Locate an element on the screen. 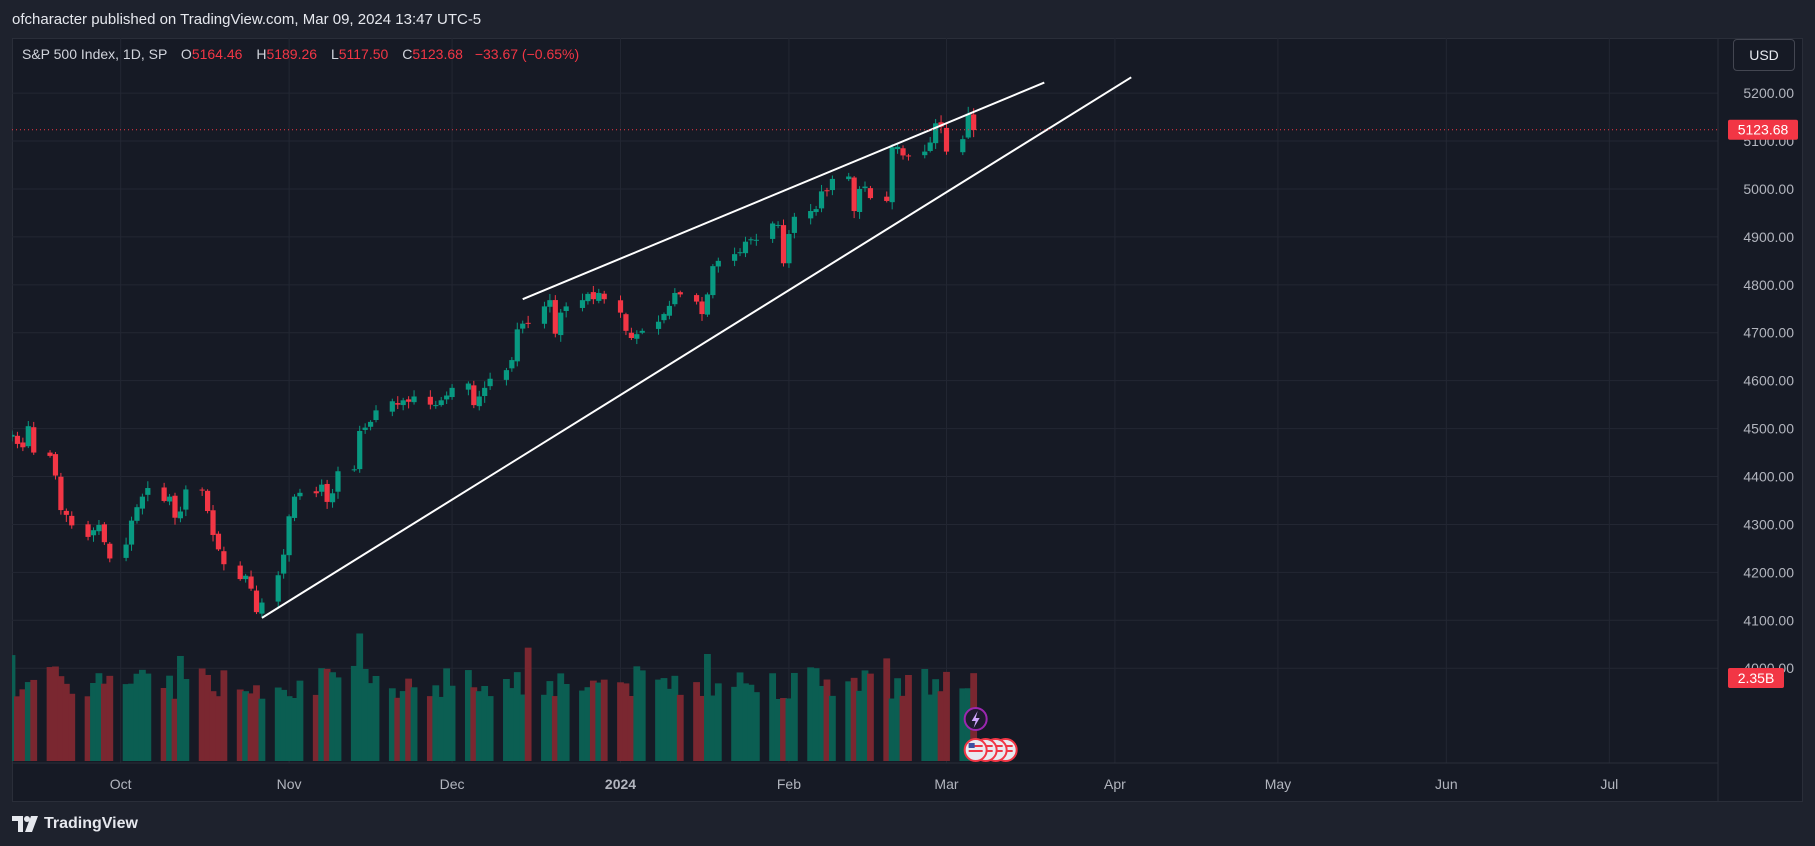  price-tick-label: 4100.00 is located at coordinates (1768, 620).